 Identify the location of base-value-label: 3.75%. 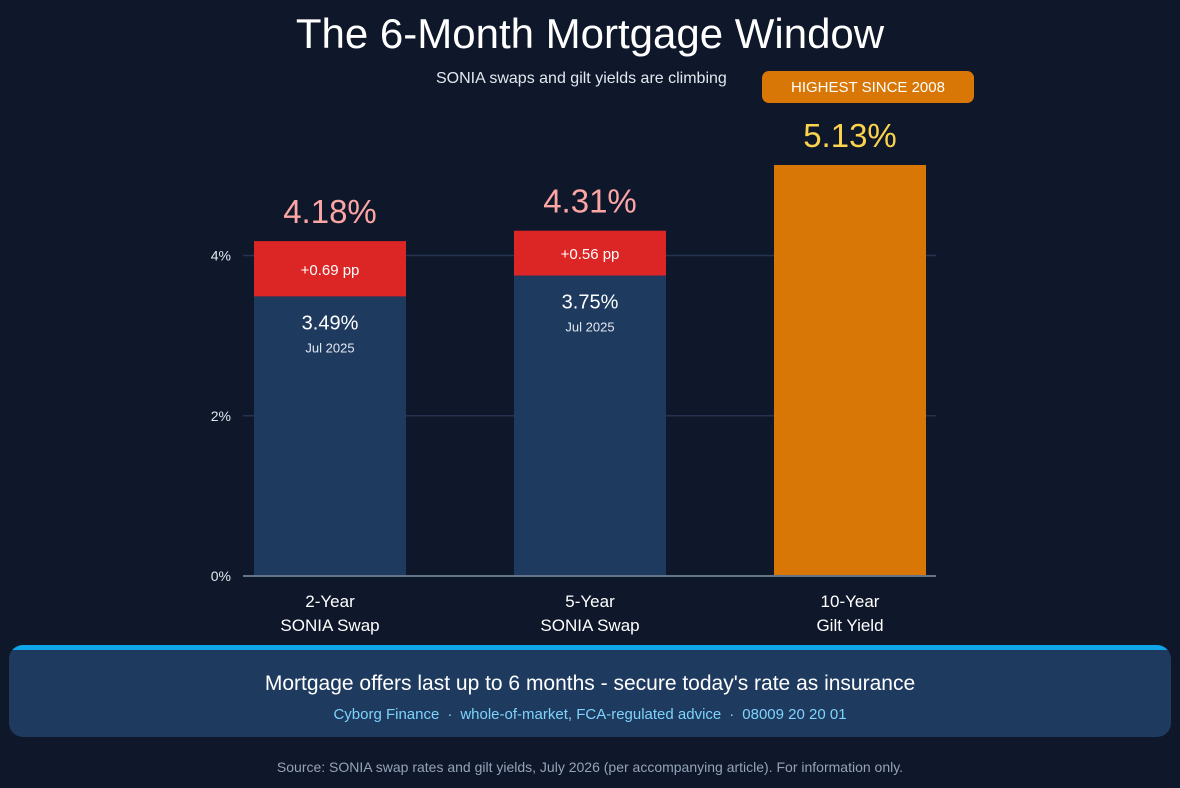
(590, 303).